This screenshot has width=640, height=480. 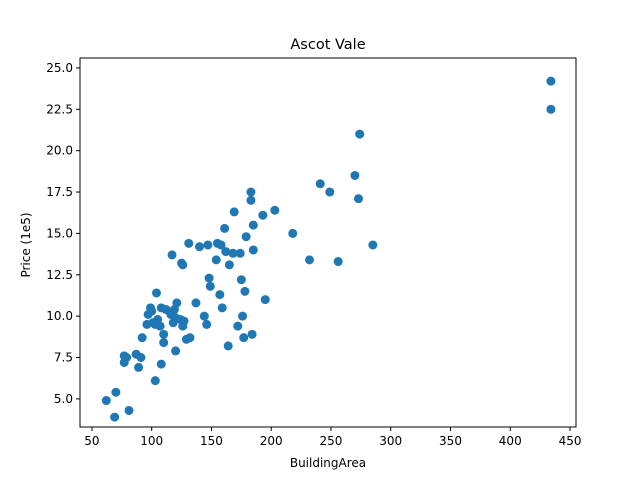 I want to click on x-tick-label: 350, so click(x=450, y=441).